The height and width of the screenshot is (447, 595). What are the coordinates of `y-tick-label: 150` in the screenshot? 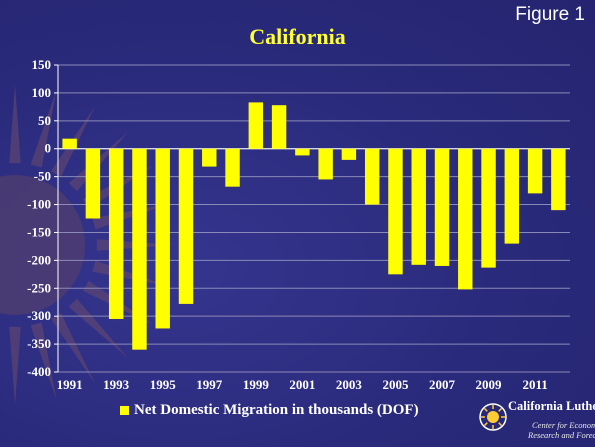 It's located at (42, 64).